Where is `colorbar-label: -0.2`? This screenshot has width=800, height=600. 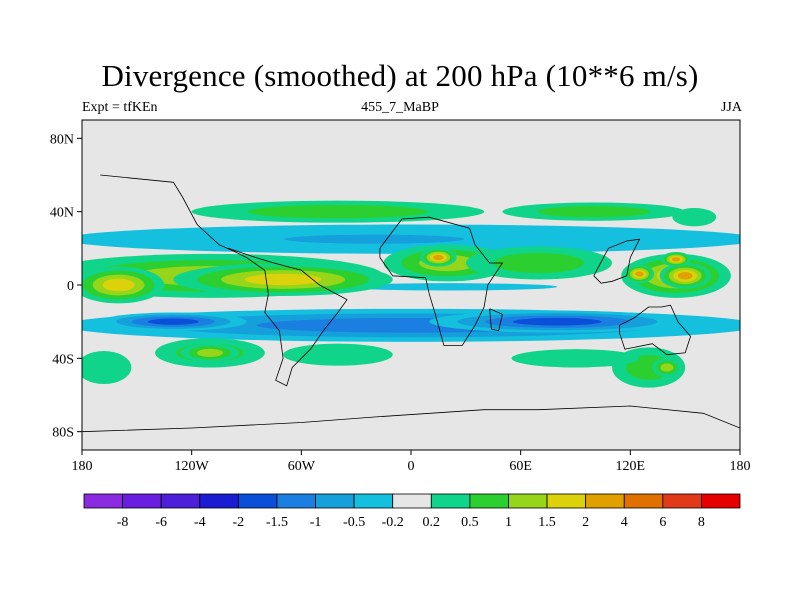
colorbar-label: -0.2 is located at coordinates (393, 522).